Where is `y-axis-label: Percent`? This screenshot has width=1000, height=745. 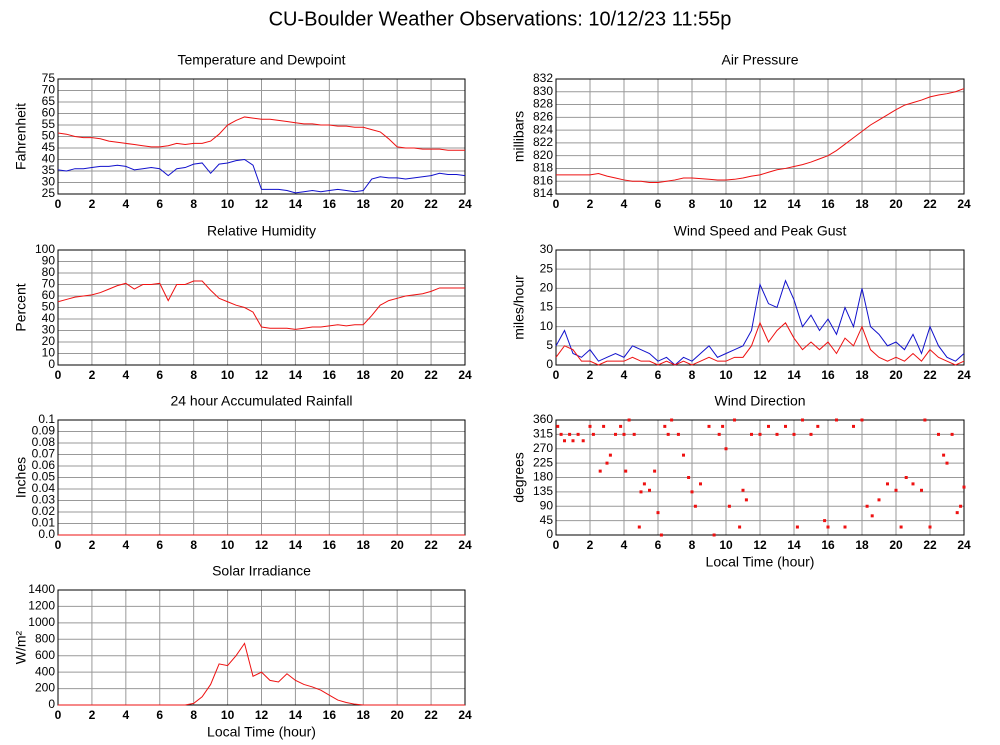
y-axis-label: Percent is located at coordinates (21, 307).